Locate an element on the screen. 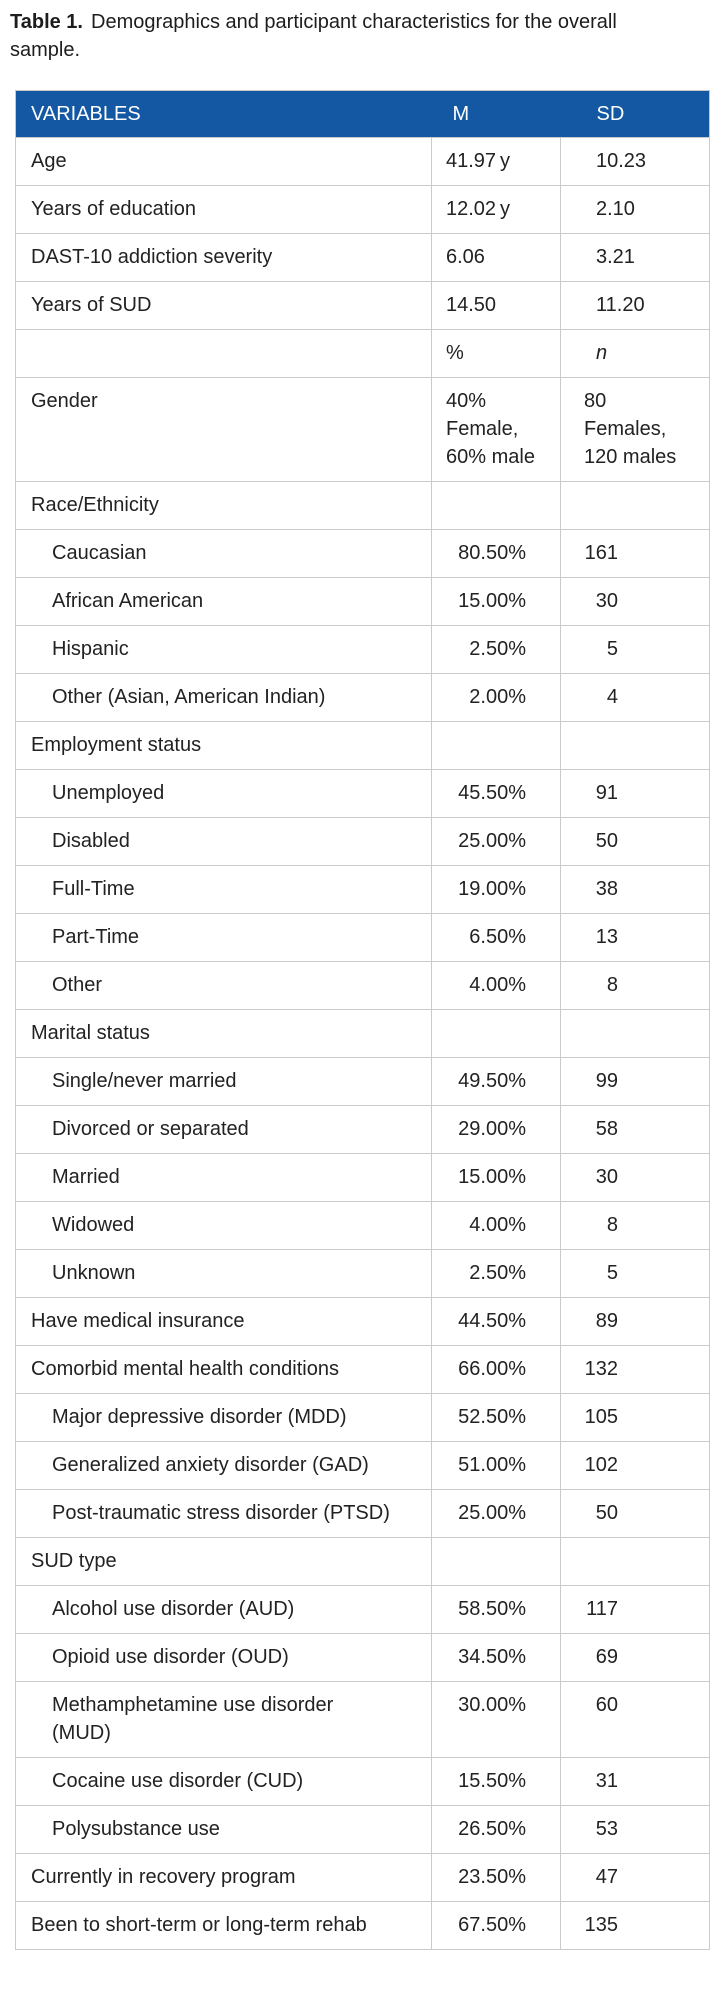 This screenshot has width=726, height=2009. row-m-value: 52.50% is located at coordinates (492, 1417).